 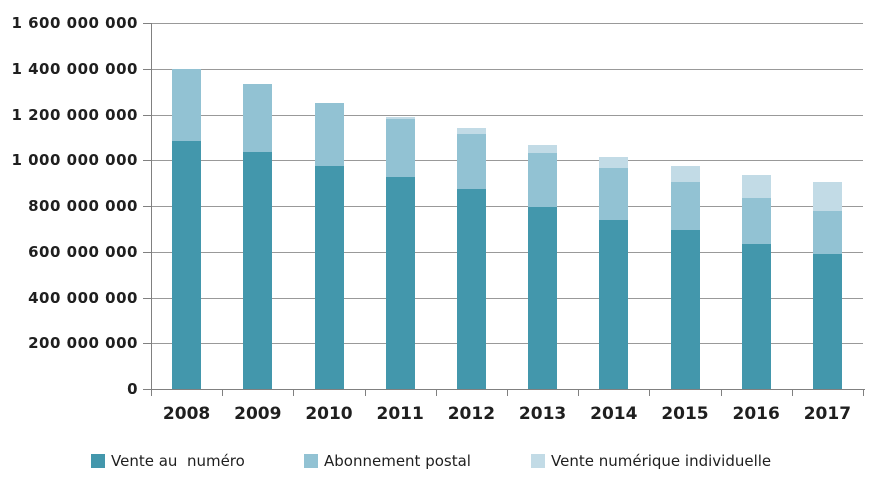 What do you see at coordinates (756, 414) in the screenshot?
I see `x-axis-category-label: 2016` at bounding box center [756, 414].